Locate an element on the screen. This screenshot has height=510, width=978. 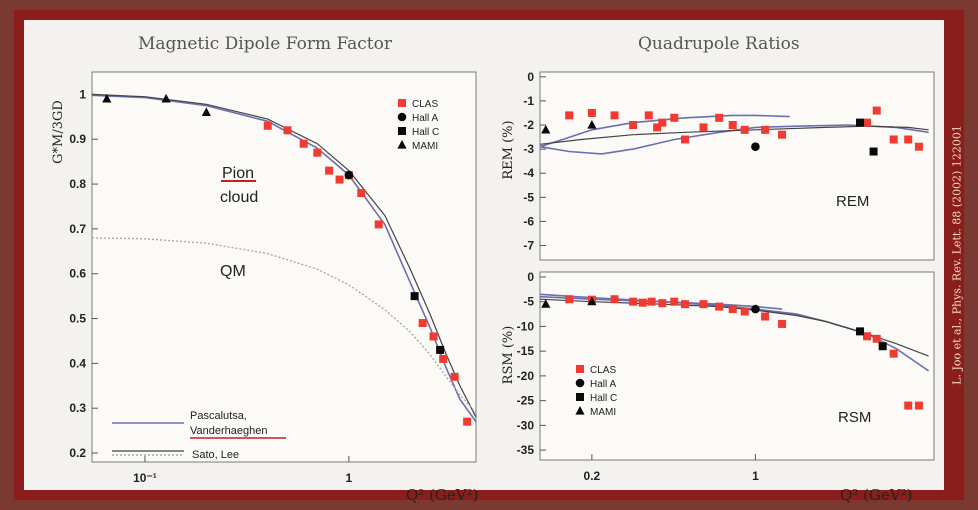
dipole-legend-label-0: CLAS is located at coordinates (425, 104).